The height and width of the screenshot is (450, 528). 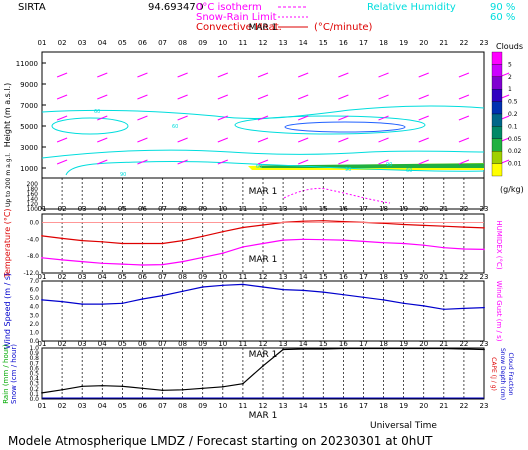 I want to click on lower-ylabel: Up to 200 m a.g.l., so click(x=8, y=180).